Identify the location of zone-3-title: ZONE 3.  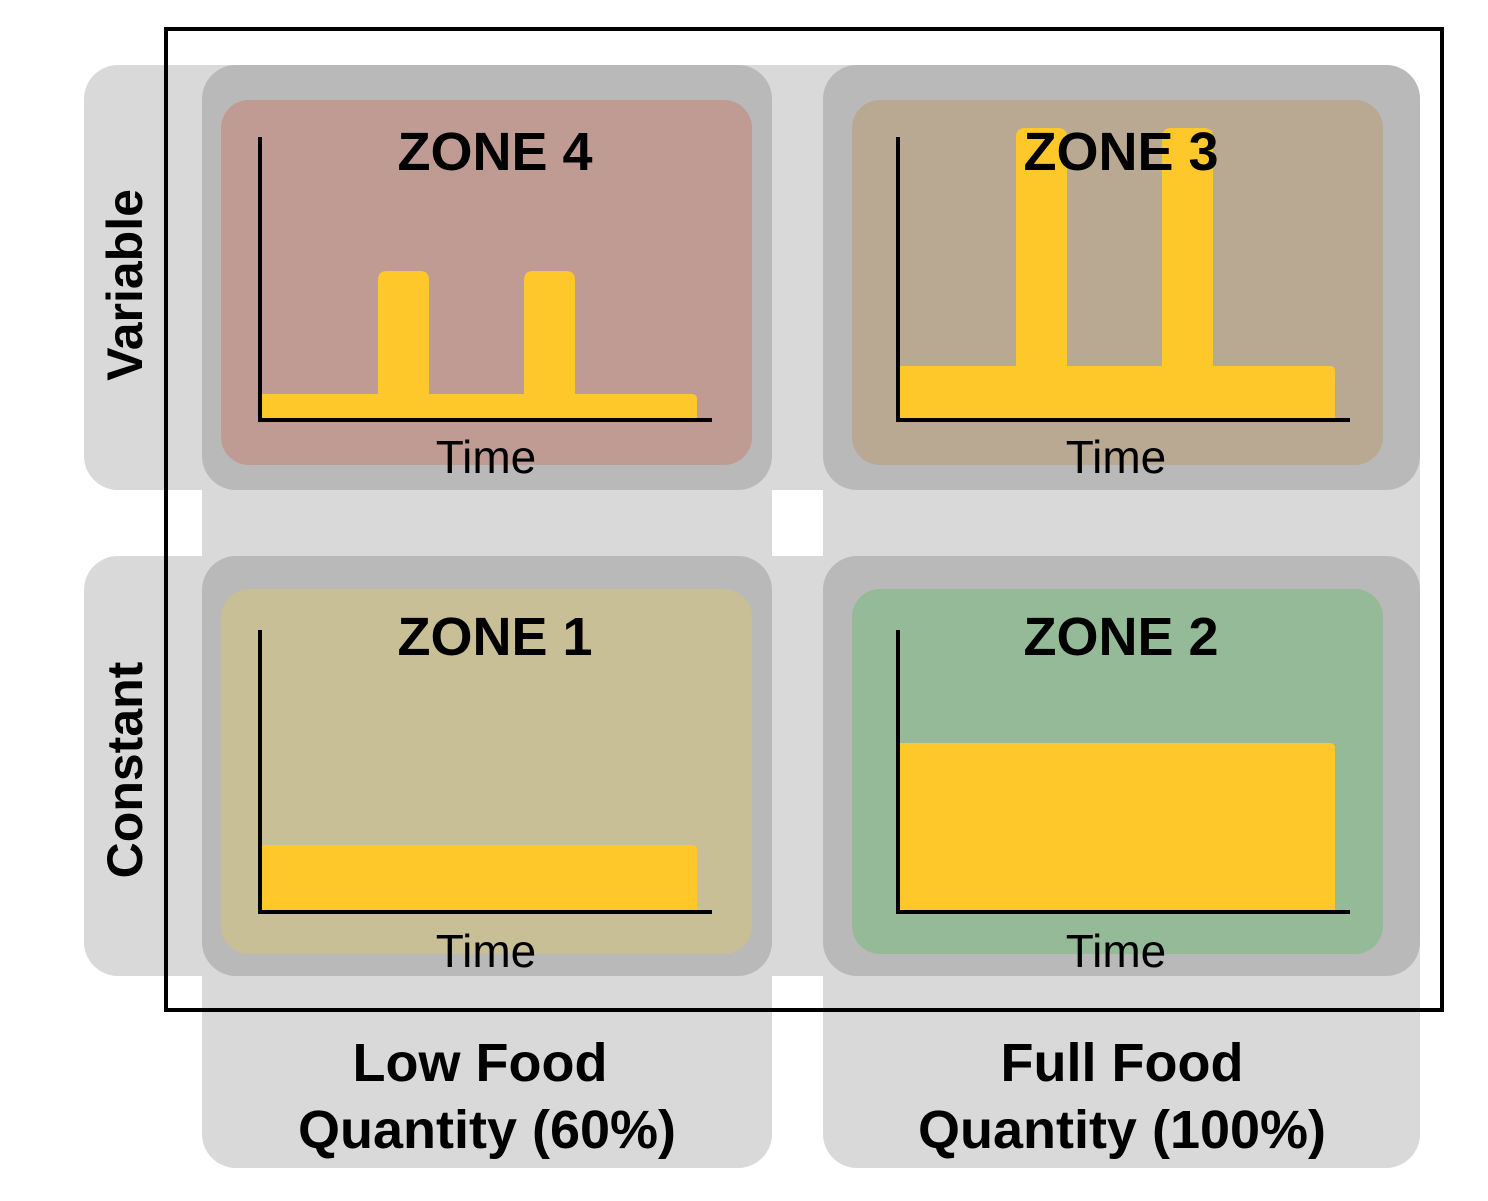
(1120, 152).